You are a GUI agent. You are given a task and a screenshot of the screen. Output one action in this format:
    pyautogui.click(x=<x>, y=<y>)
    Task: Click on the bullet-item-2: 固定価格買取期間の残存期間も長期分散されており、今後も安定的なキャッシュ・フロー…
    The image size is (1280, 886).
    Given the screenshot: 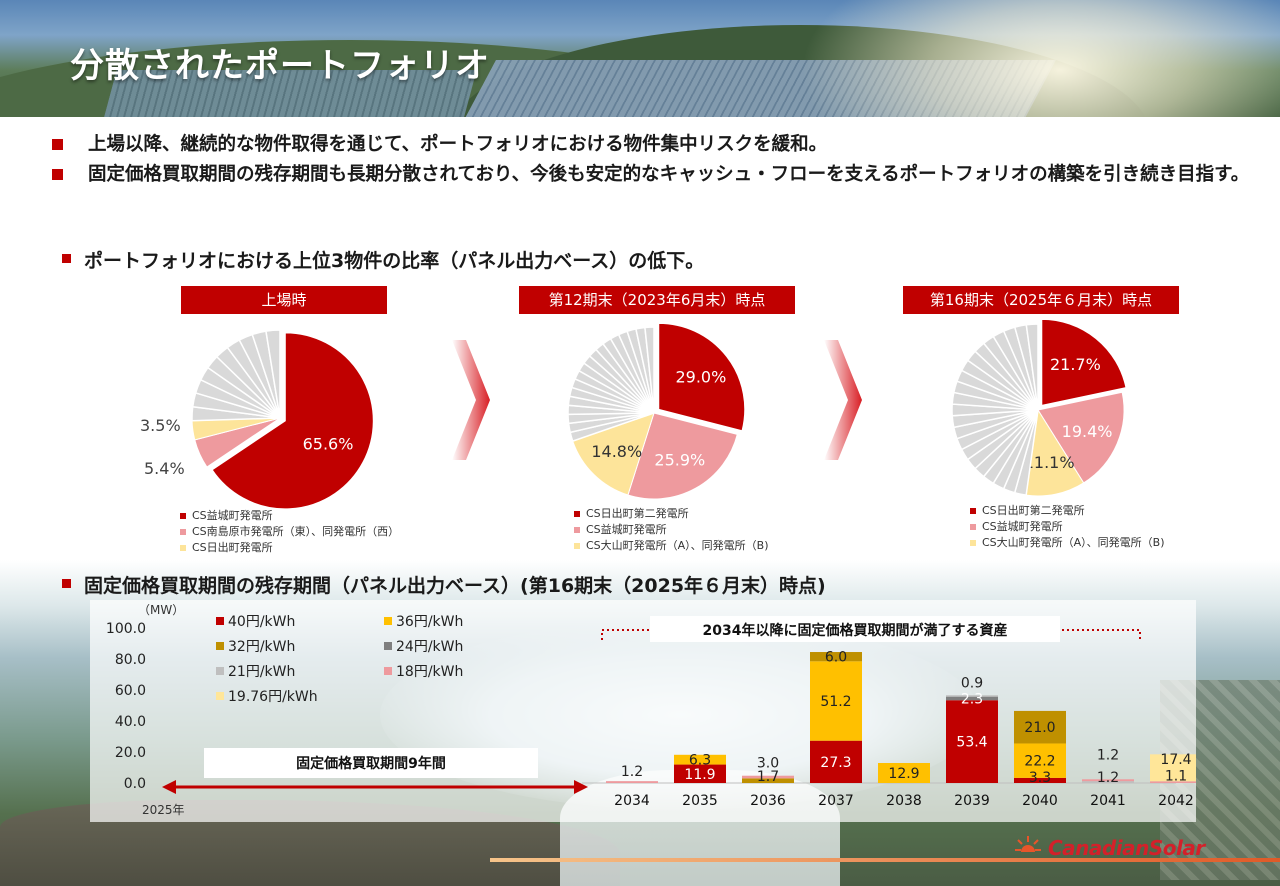 What is the action you would take?
    pyautogui.click(x=662, y=175)
    